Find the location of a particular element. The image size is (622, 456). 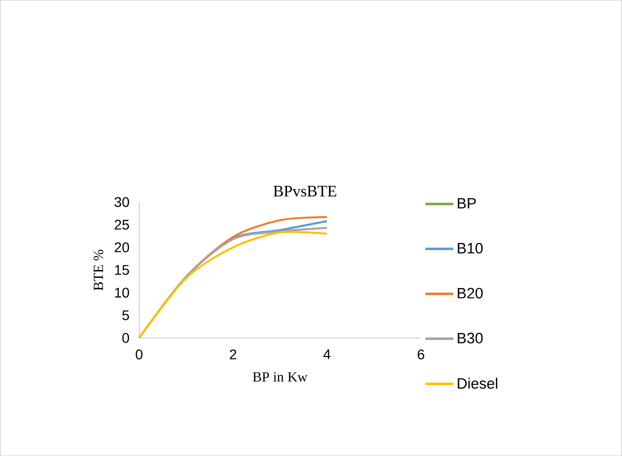

x-tick-label: 6 is located at coordinates (421, 354).